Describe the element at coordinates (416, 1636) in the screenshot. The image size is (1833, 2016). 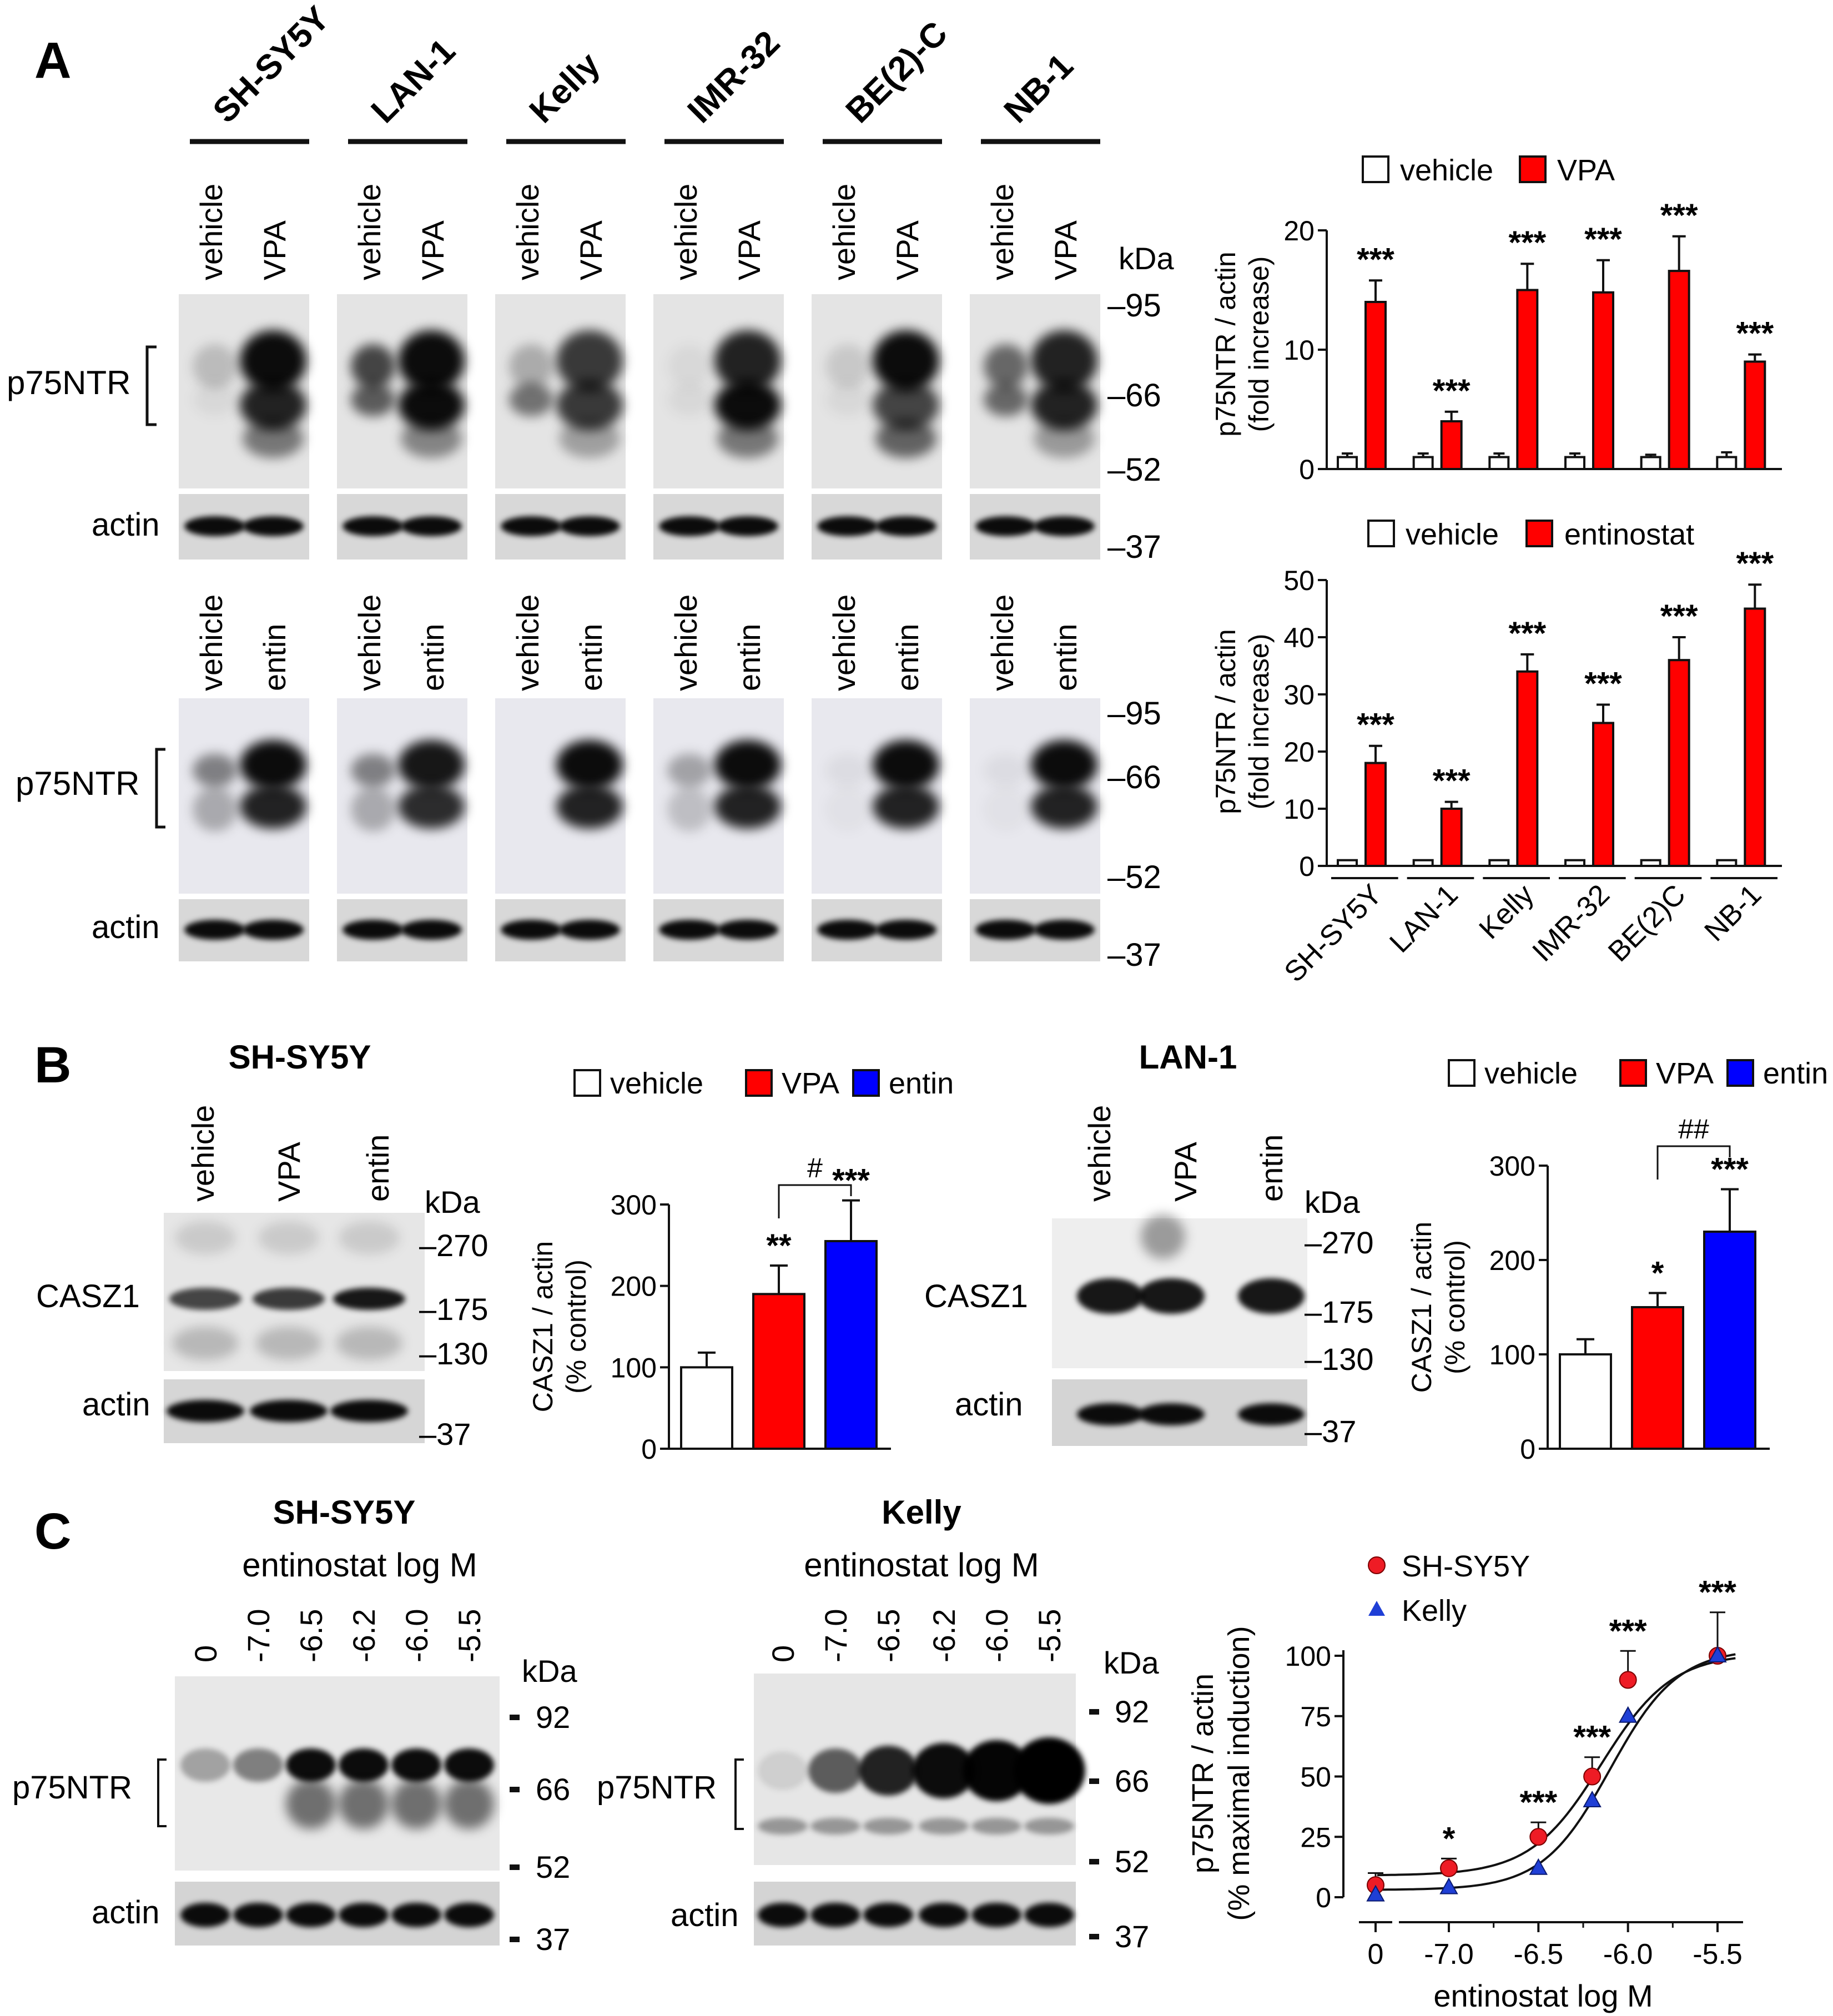
I see `lane-label: -6.0` at that location.